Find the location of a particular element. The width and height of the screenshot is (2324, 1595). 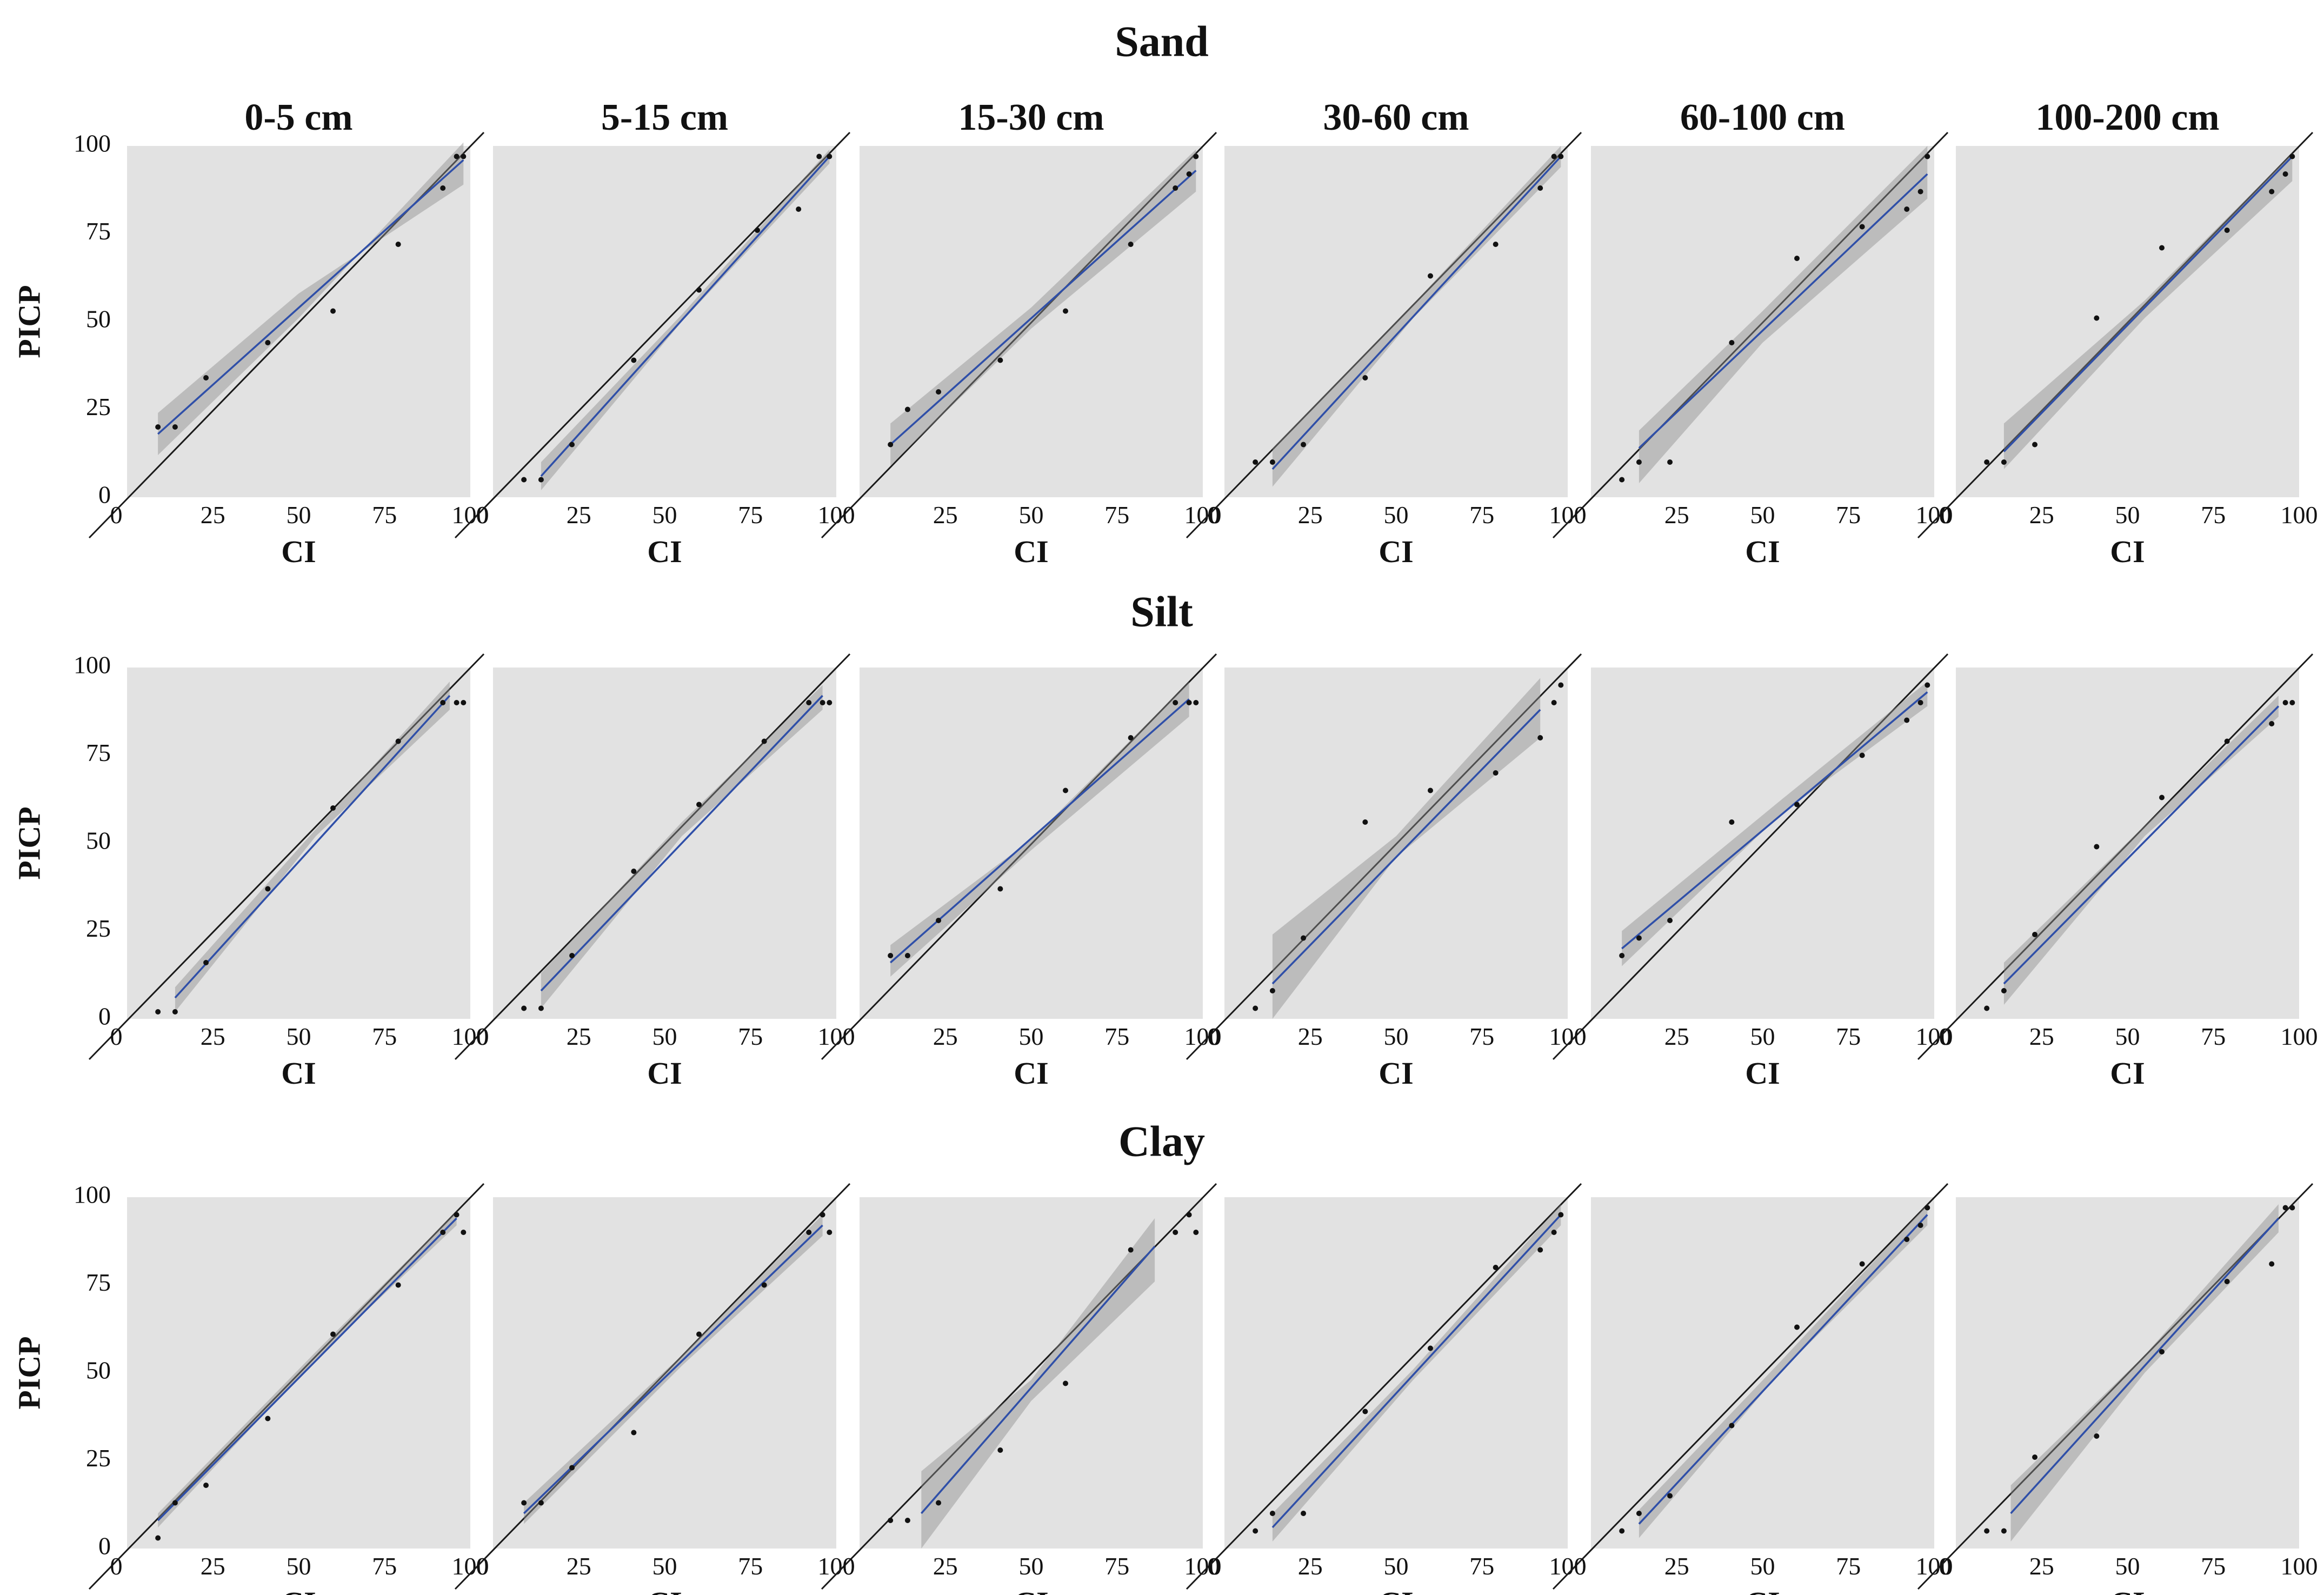

y-tick-label: 25 is located at coordinates (98, 1458).